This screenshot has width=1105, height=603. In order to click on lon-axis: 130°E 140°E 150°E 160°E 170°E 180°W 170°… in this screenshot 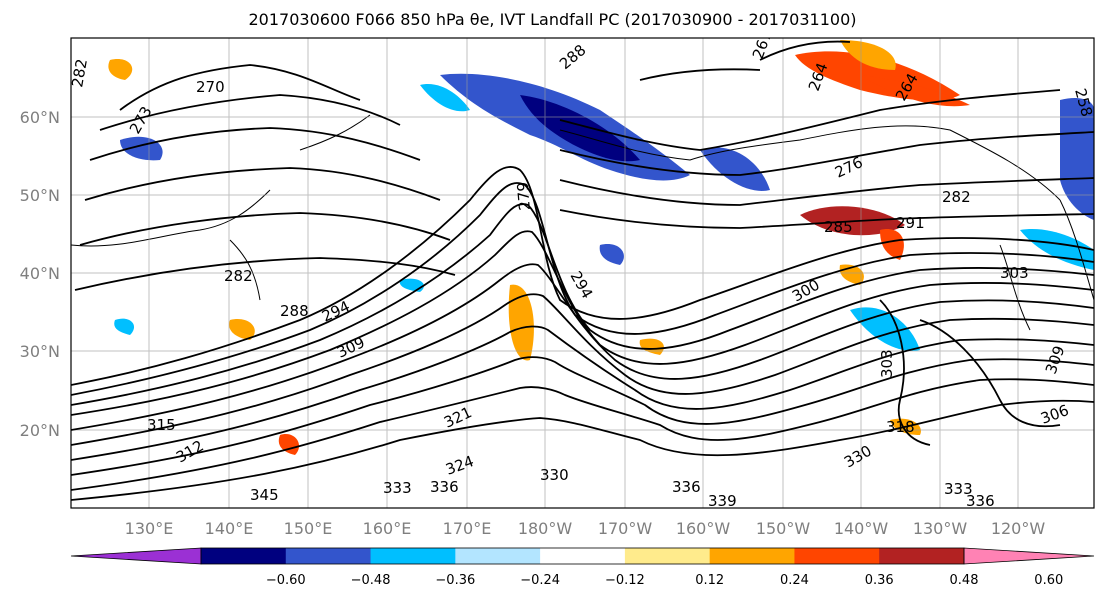, I will do `click(585, 528)`.